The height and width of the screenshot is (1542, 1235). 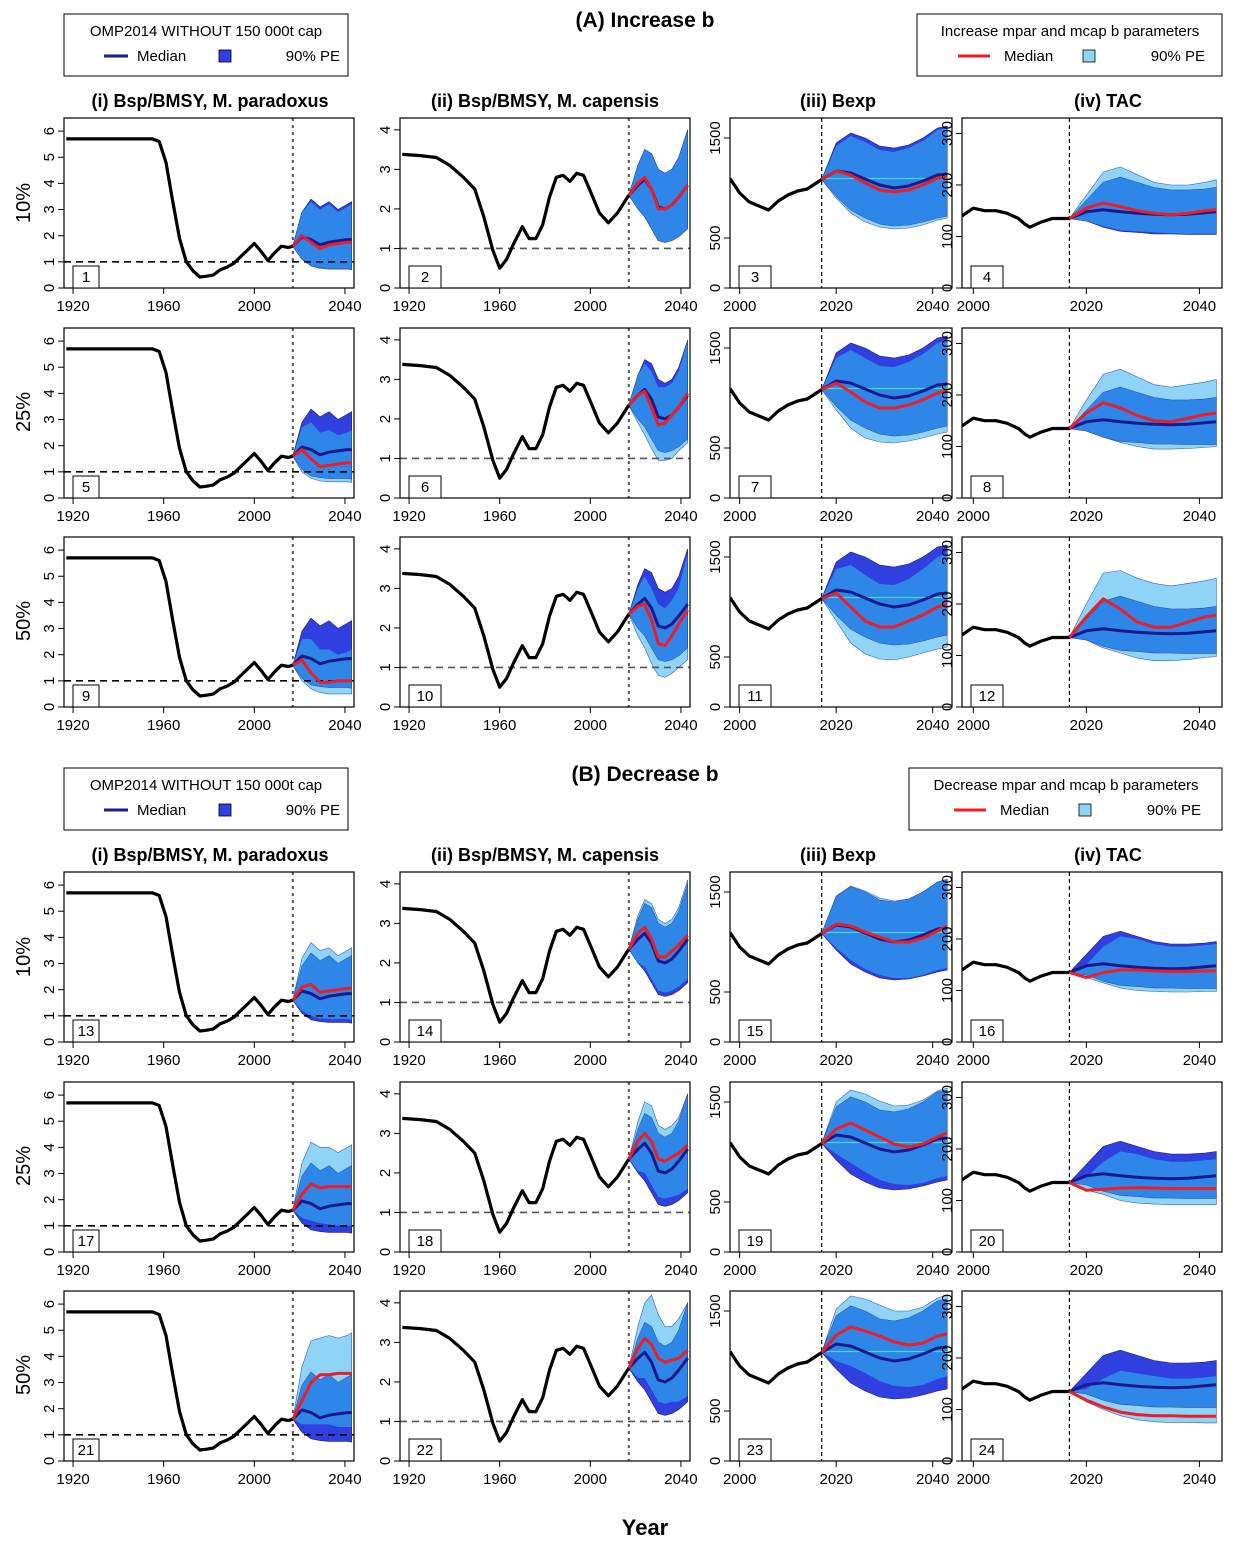 I want to click on section-title: (B) Decrease b, so click(x=644, y=774).